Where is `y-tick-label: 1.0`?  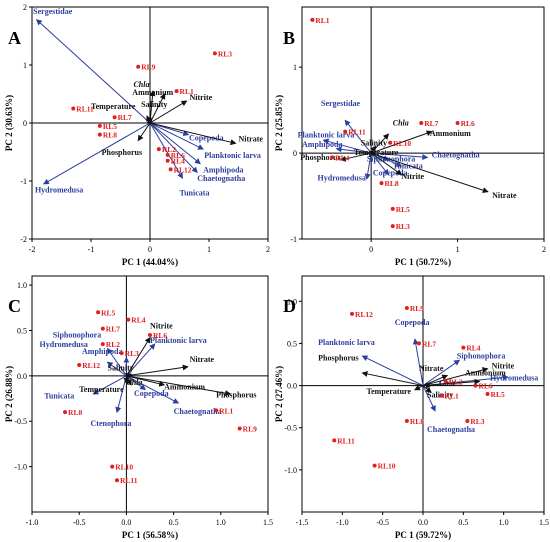 y-tick-label: 1.0 is located at coordinates (292, 301).